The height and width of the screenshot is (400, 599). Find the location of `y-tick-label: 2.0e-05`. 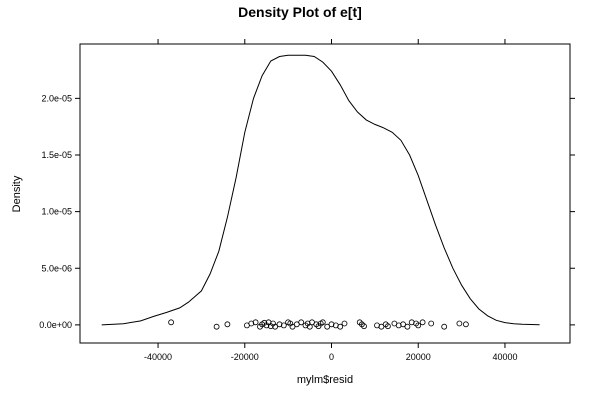

y-tick-label: 2.0e-05 is located at coordinates (56, 98).